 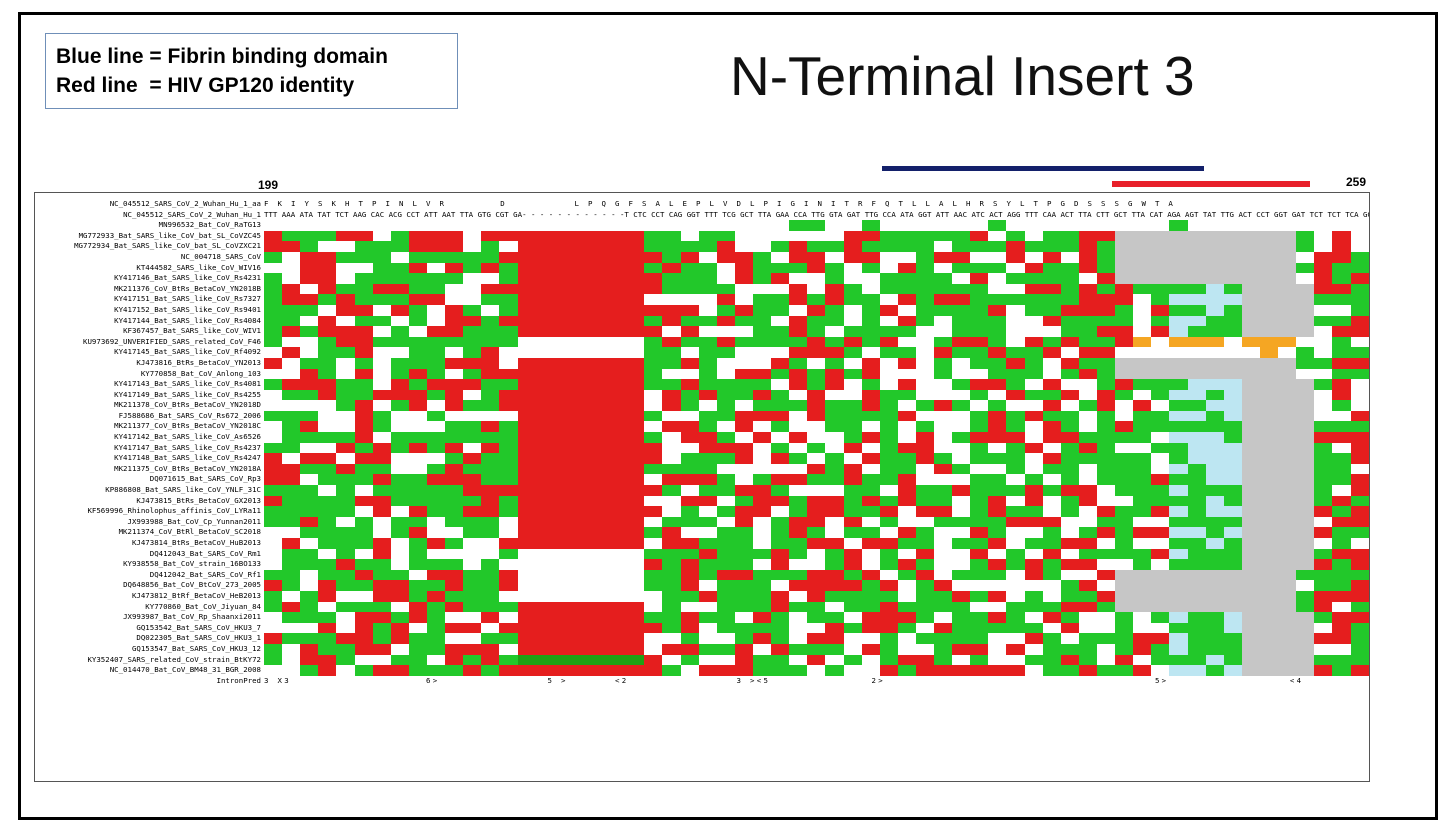 I want to click on sequence-row: JX993988_Bat_CoV_Cp_Yunnan2011, so click(x=702, y=522).